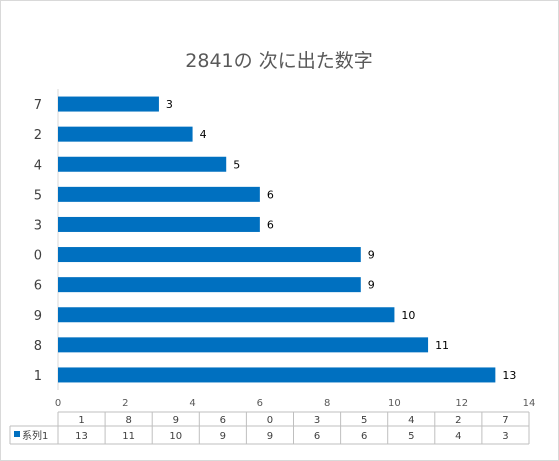 The image size is (559, 461). What do you see at coordinates (529, 403) in the screenshot?
I see `x-tick-label-14: 14` at bounding box center [529, 403].